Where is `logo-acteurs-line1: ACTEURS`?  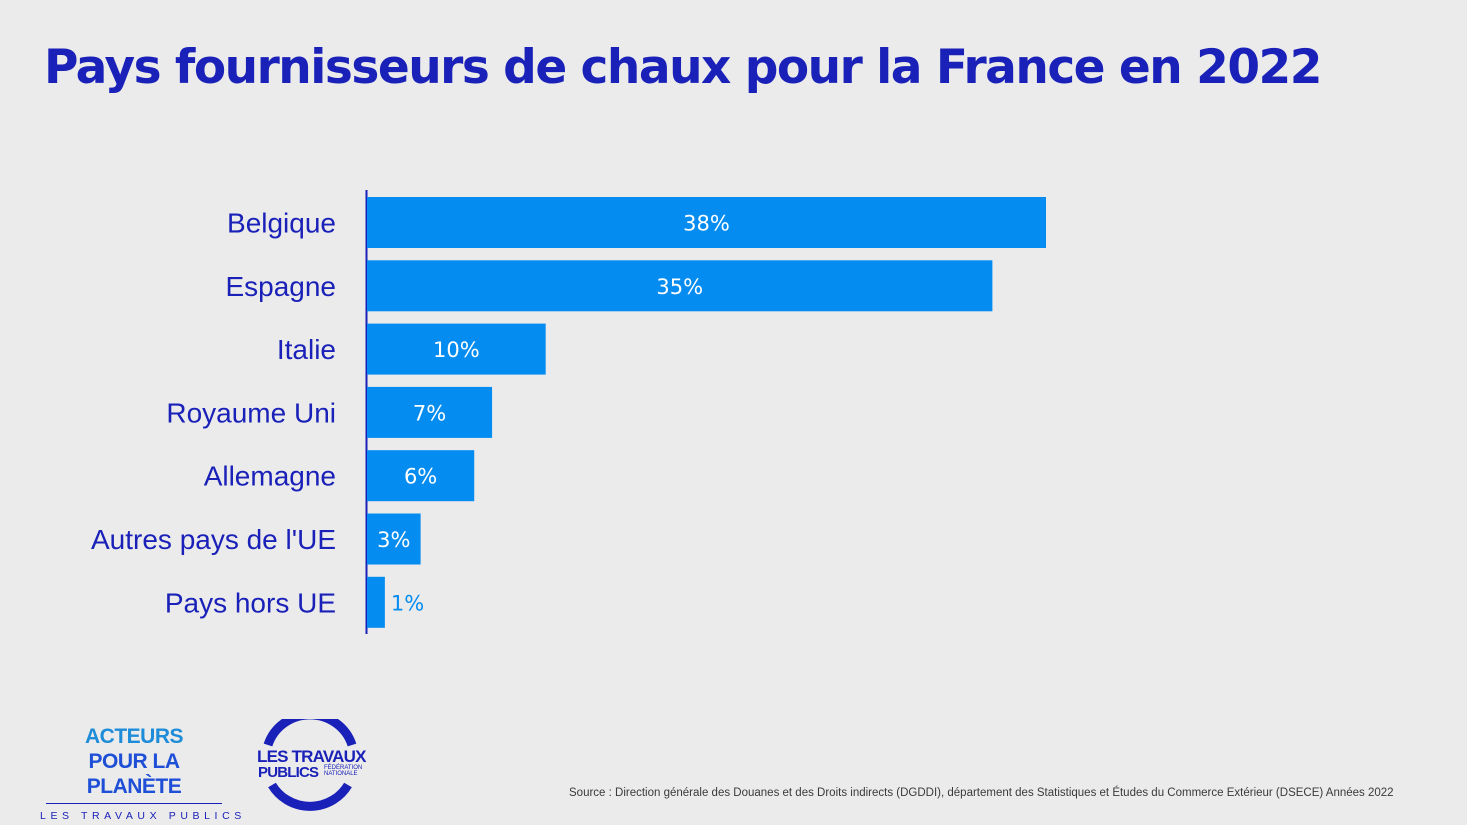
logo-acteurs-line1: ACTEURS is located at coordinates (134, 736).